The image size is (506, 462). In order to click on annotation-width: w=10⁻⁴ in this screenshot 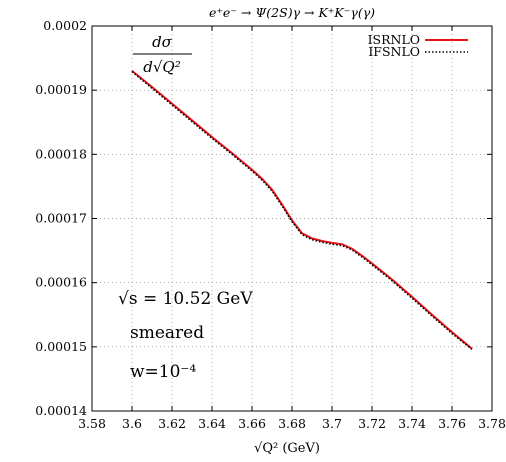, I will do `click(163, 372)`.